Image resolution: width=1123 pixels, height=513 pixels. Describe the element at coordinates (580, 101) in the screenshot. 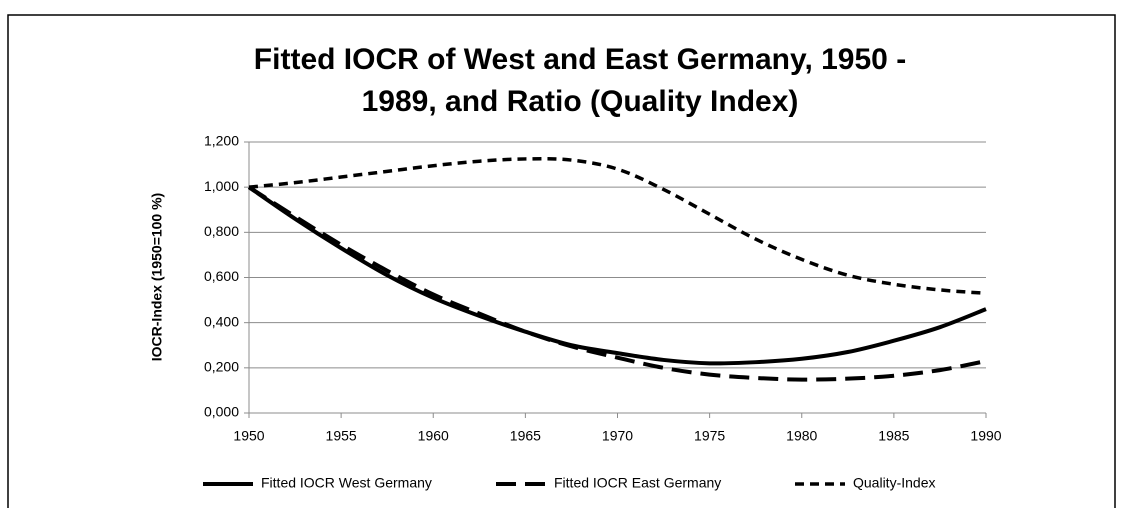

I see `chart-subtitle: 1989, and Ratio (Quality Index)` at that location.